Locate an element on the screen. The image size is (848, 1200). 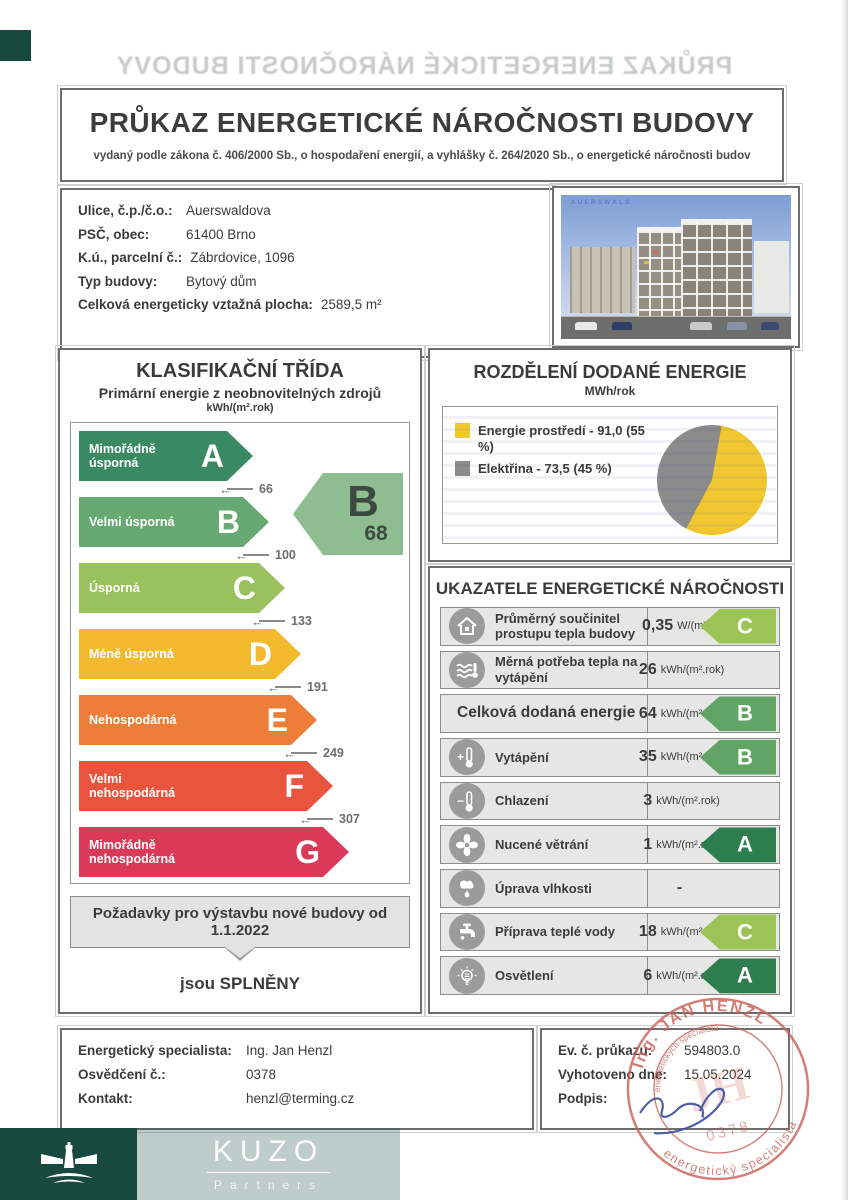
footer-row: Ev. č. průkazu: 594803.0 is located at coordinates (649, 1050).